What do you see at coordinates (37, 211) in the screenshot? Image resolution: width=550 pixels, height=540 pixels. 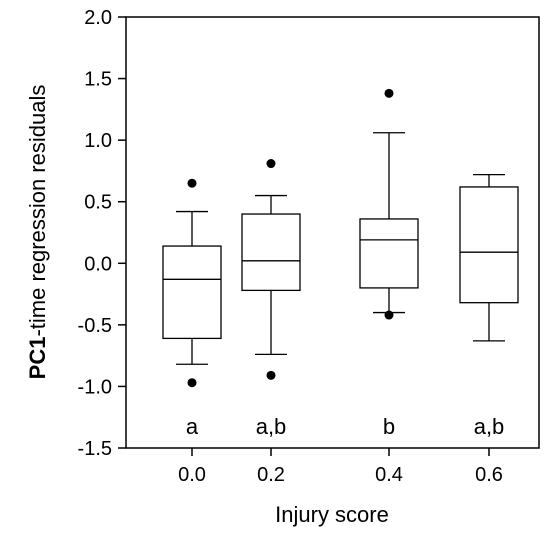 I see `y-axis-title-rest: -time regression residuals` at bounding box center [37, 211].